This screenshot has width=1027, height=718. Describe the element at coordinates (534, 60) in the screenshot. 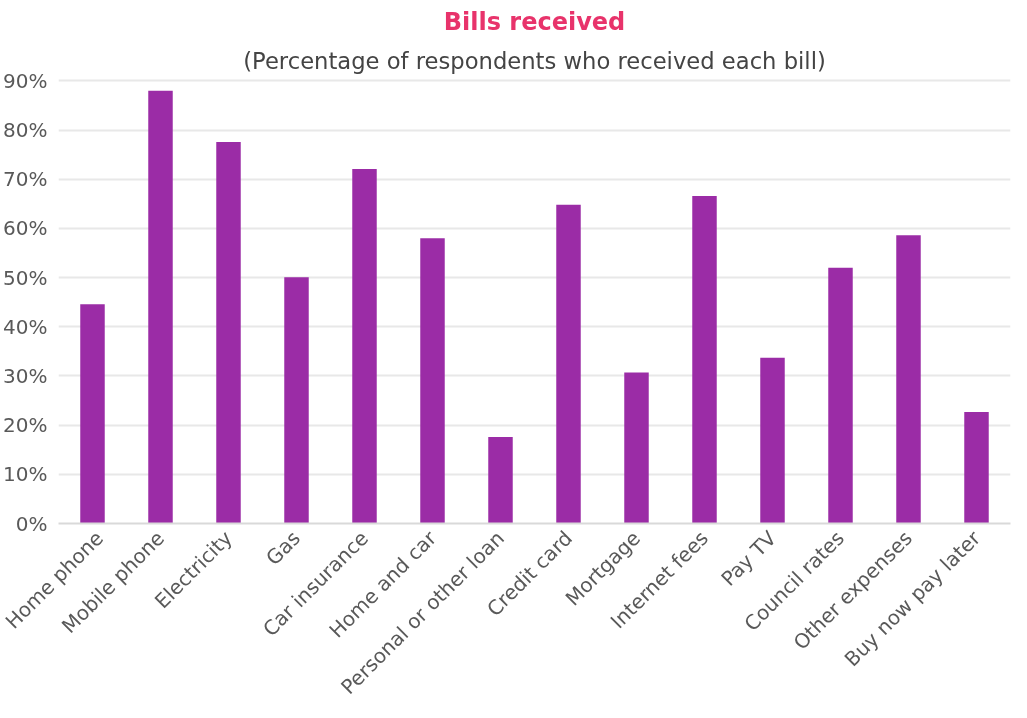

I see `chart-subtitle: (Percentage of respondents who received each bill)` at that location.